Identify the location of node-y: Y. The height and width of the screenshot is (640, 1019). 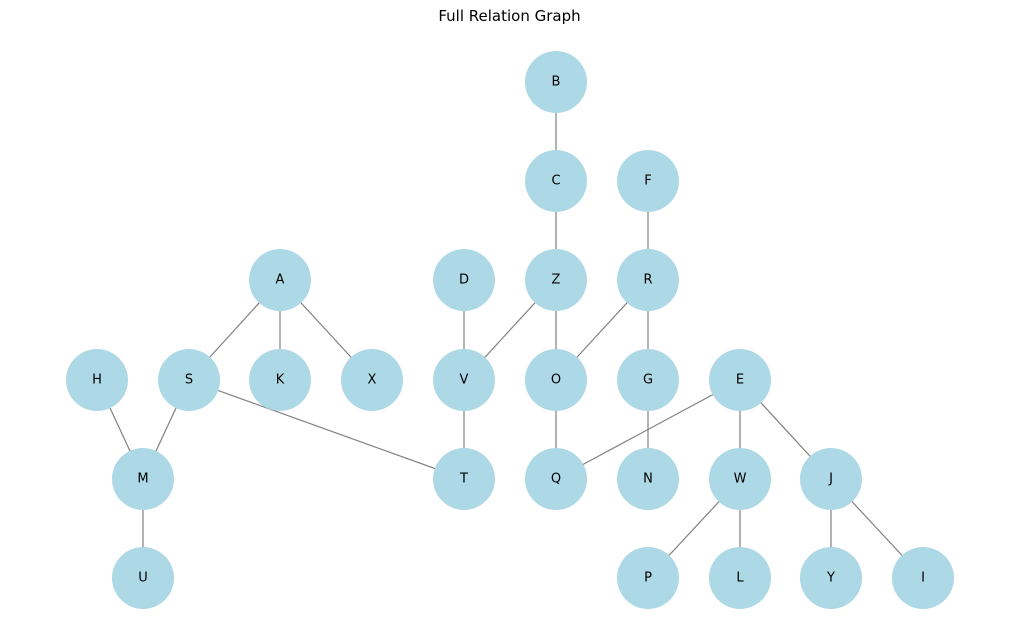
(831, 578).